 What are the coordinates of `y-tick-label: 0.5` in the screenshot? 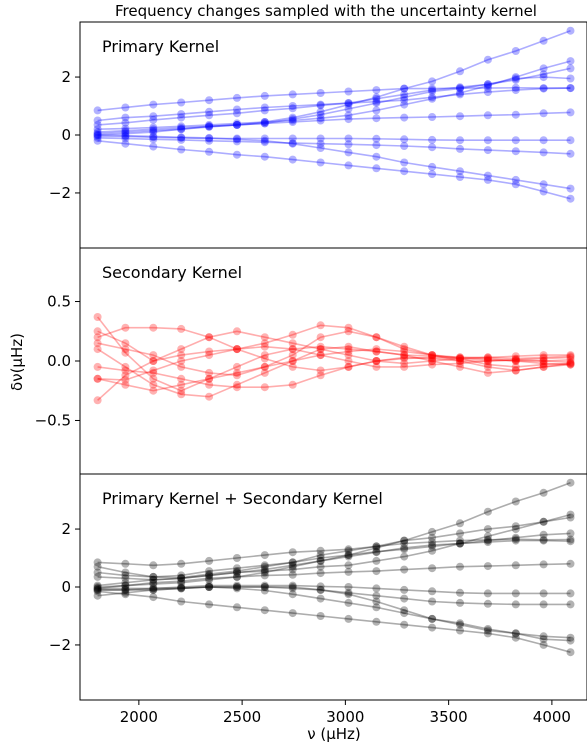 It's located at (59, 302).